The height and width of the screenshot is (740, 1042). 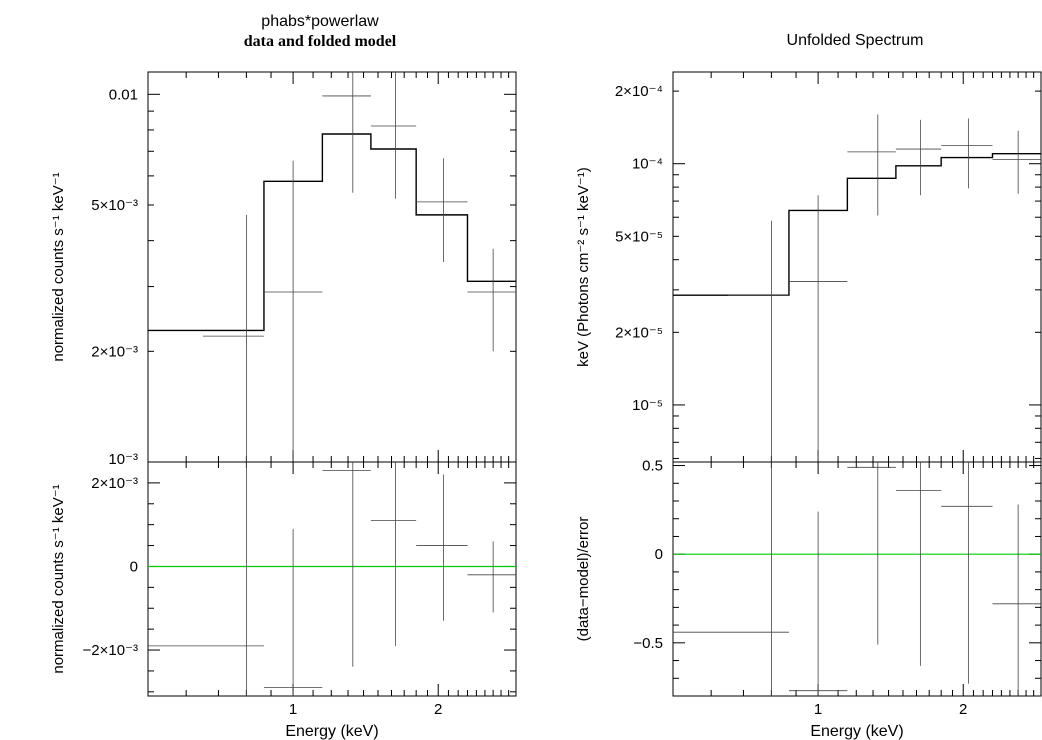 I want to click on chart-title: Unfolded Spectrum, so click(x=855, y=40).